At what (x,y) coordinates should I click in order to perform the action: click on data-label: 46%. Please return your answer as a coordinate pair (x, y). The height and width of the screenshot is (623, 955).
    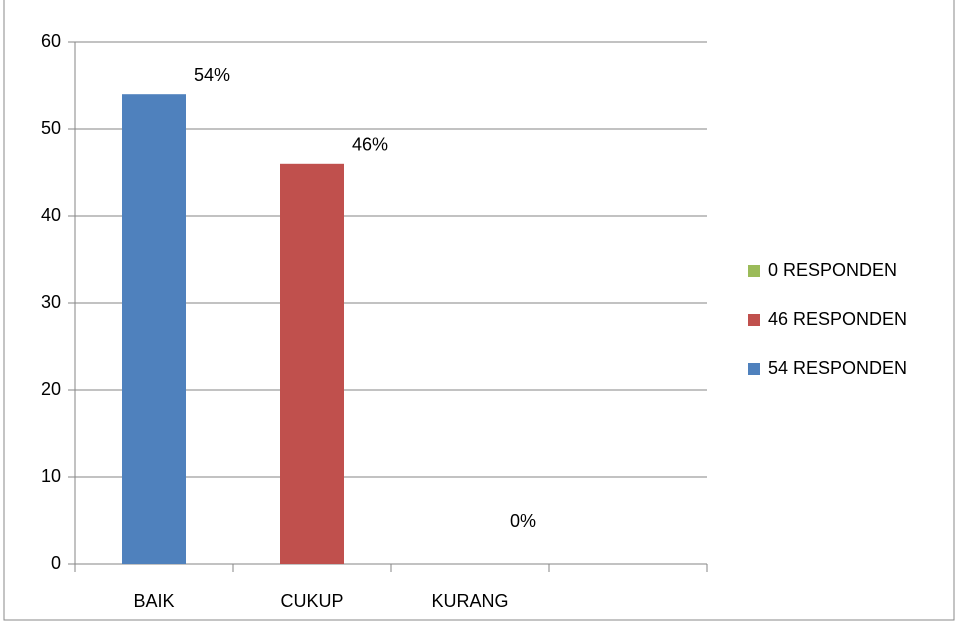
    Looking at the image, I should click on (370, 145).